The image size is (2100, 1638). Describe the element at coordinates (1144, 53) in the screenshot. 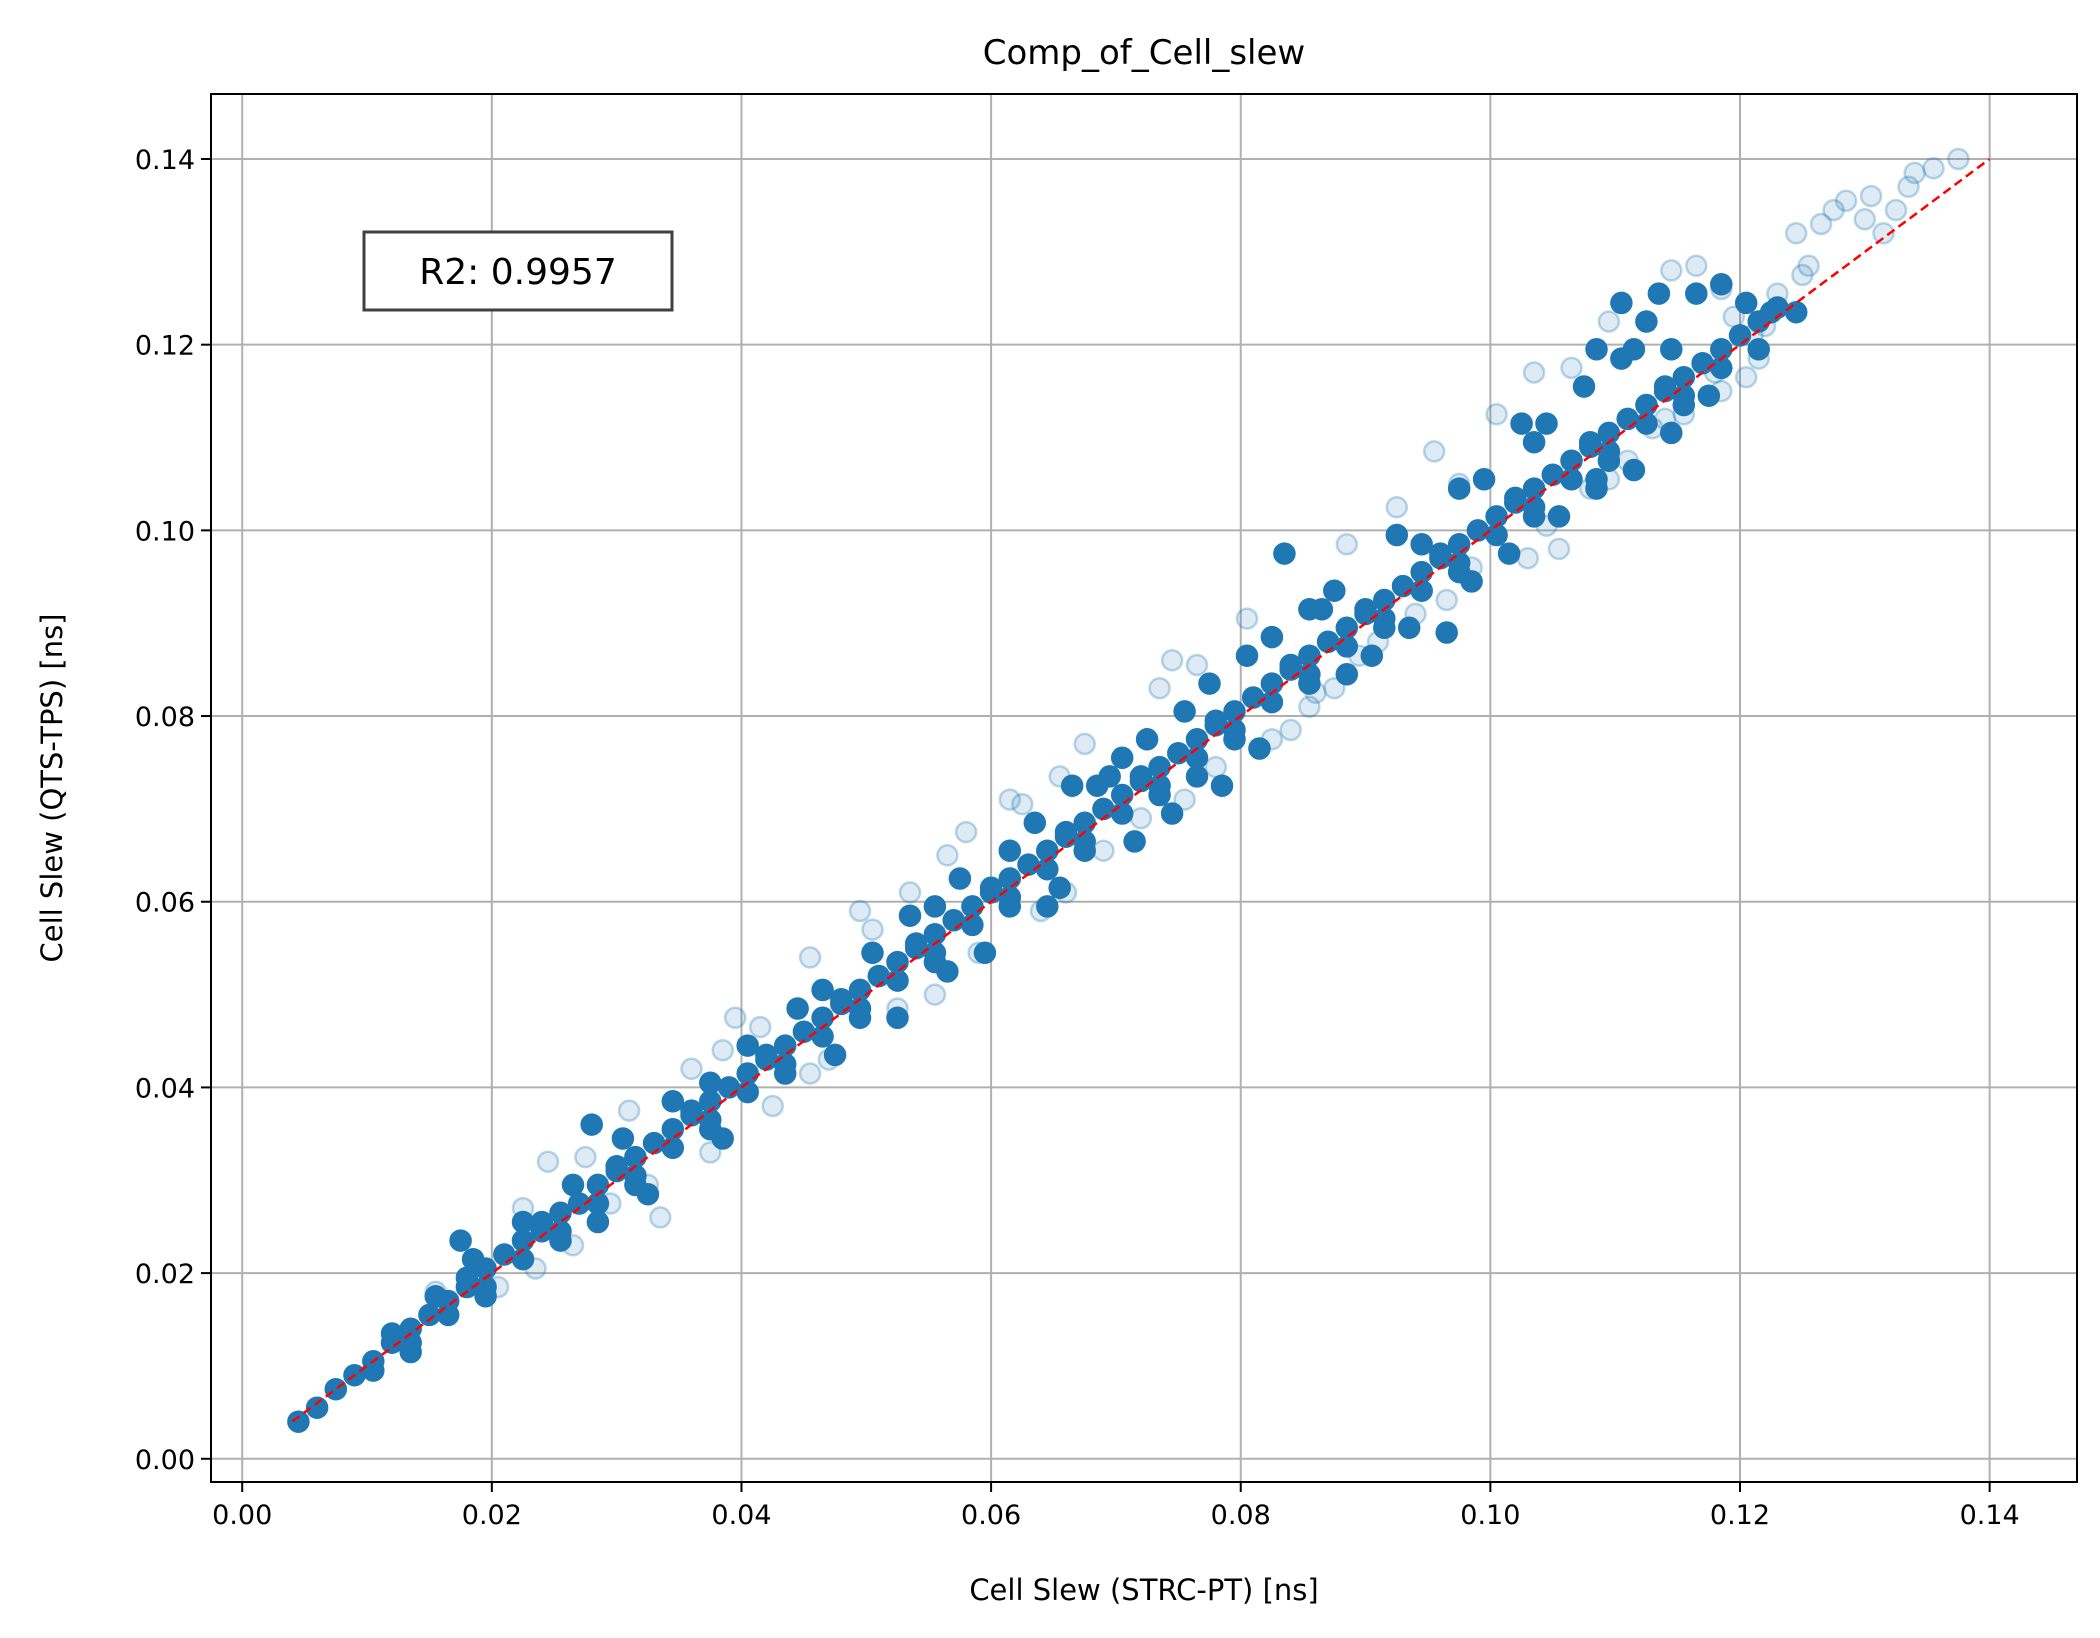

I see `chart-title: Comp_of_Cell_slew` at that location.